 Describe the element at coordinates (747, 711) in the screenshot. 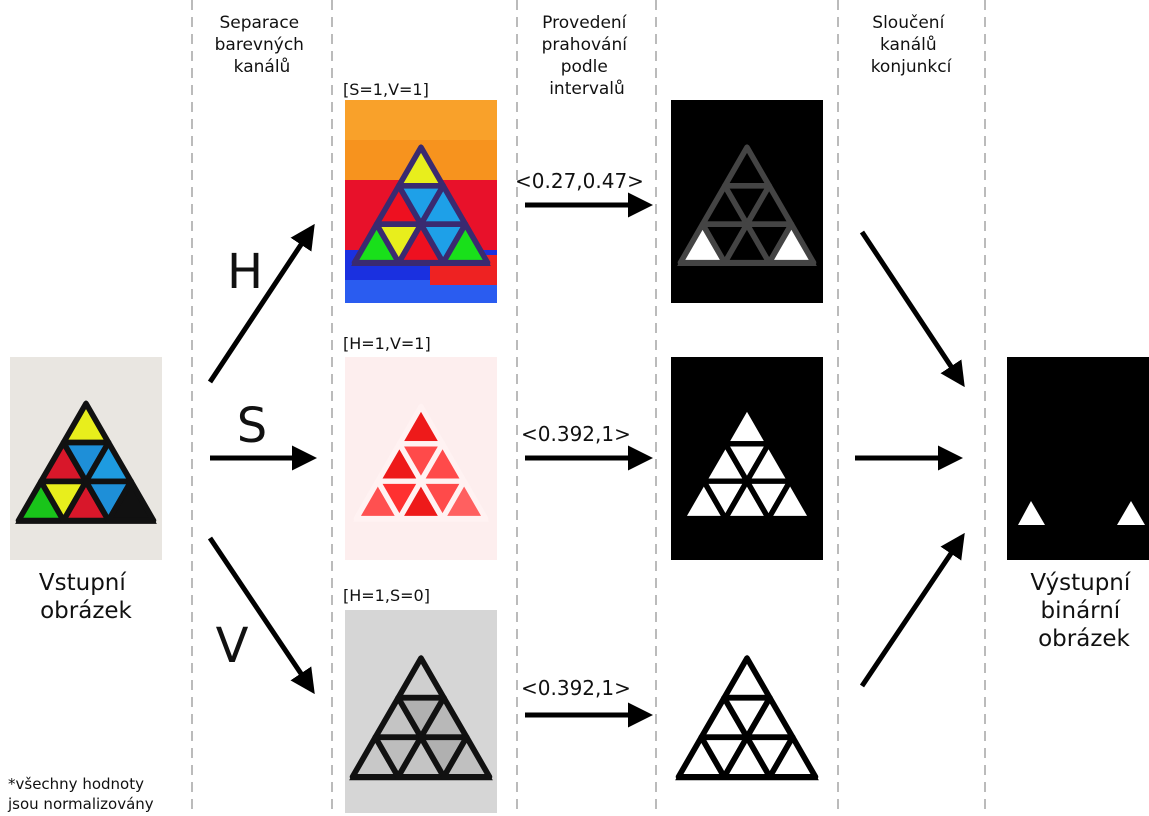

I see `v-threshold-image` at that location.